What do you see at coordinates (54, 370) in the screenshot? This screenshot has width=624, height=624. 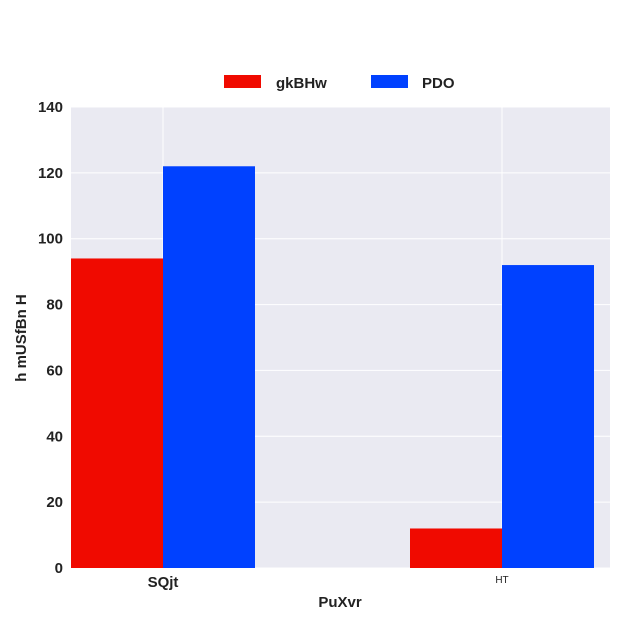 I see `y-tick-label: 60` at bounding box center [54, 370].